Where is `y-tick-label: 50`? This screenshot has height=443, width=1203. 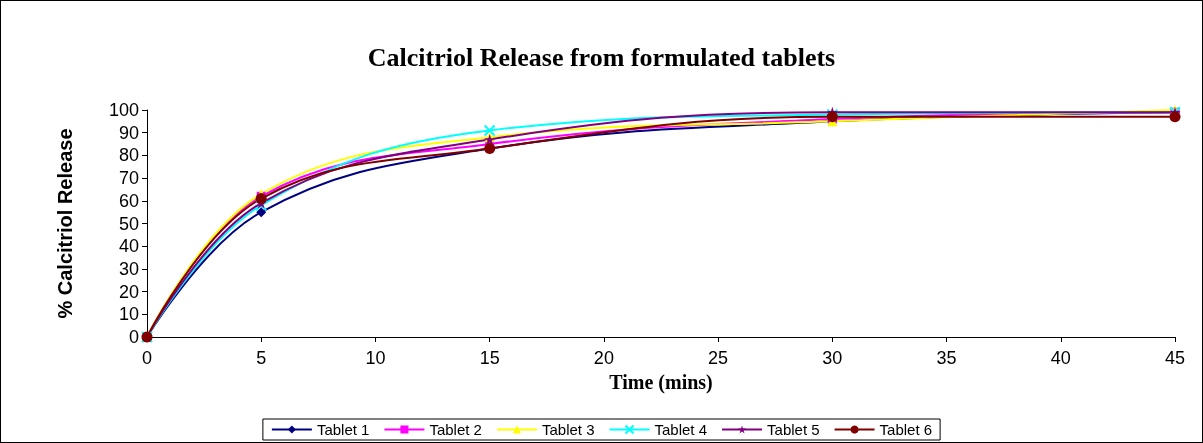
y-tick-label: 50 is located at coordinates (128, 223).